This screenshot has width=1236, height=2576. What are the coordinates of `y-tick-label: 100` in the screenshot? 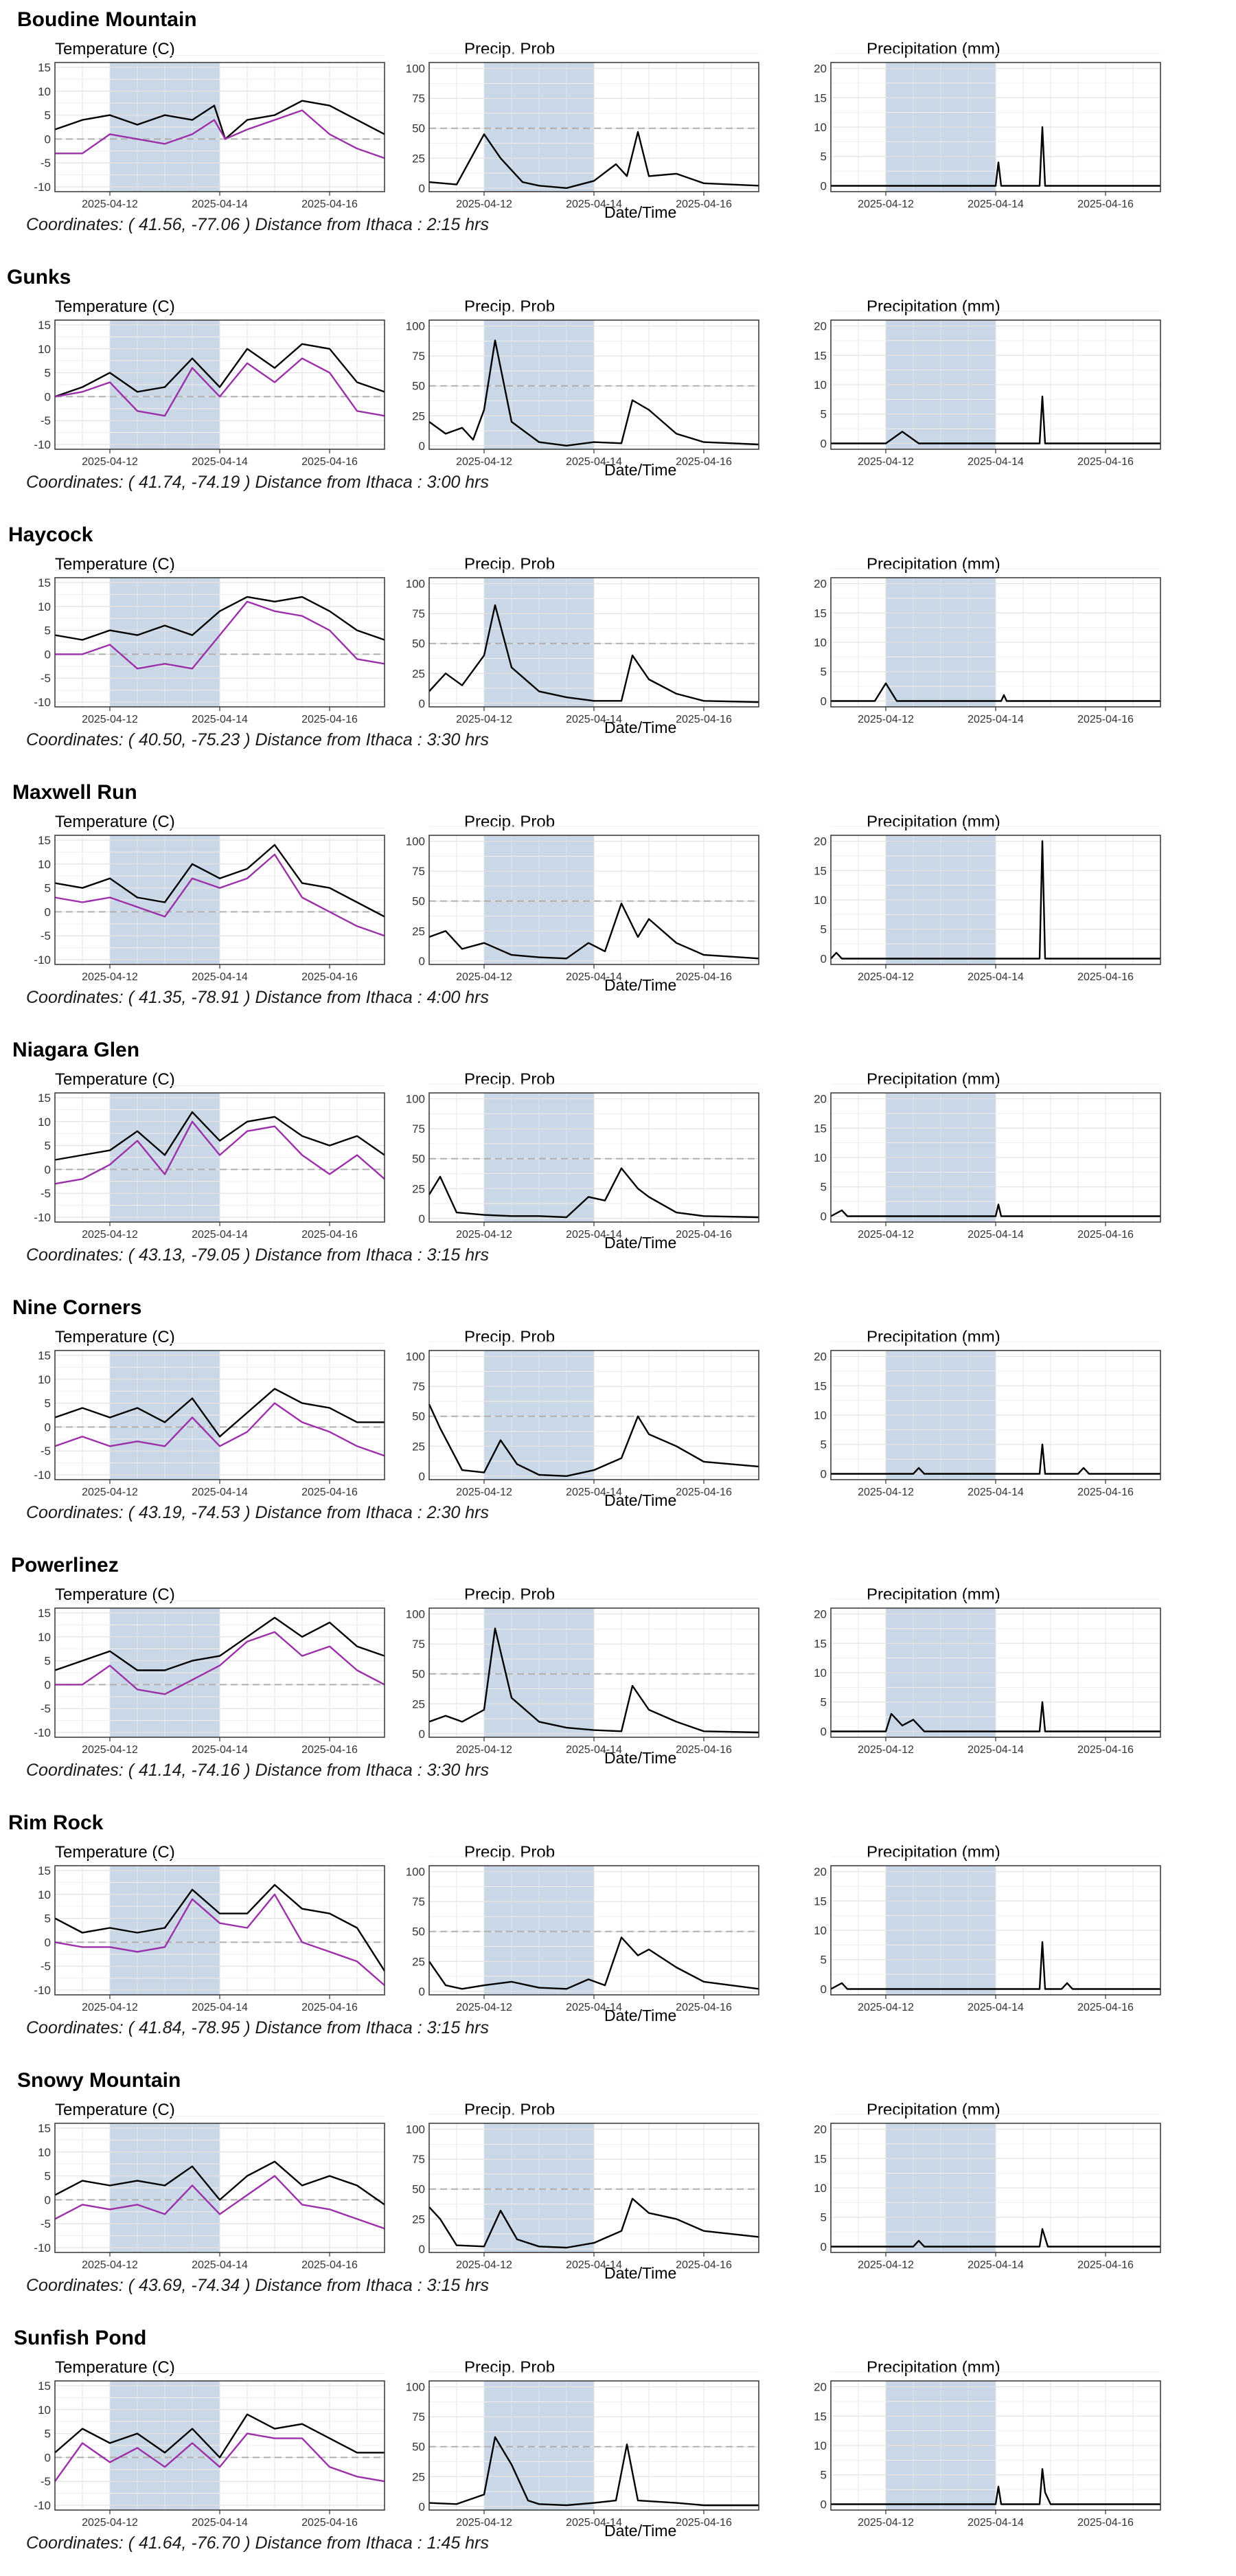 It's located at (415, 1614).